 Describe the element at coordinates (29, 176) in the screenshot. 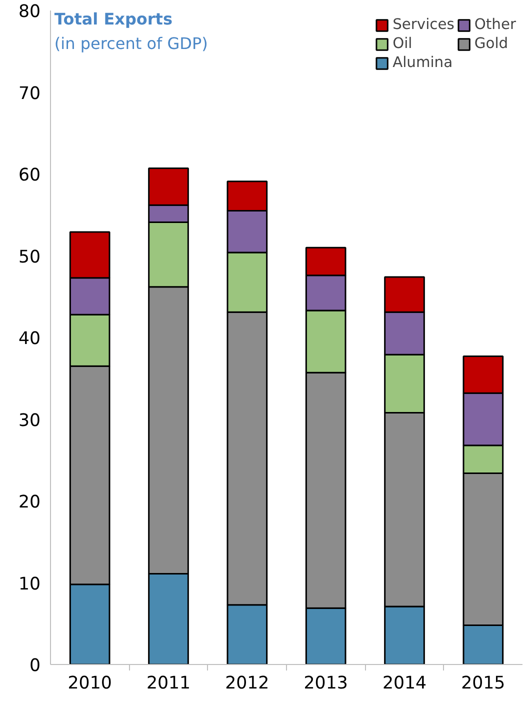

I see `y-tick-label: 60` at that location.